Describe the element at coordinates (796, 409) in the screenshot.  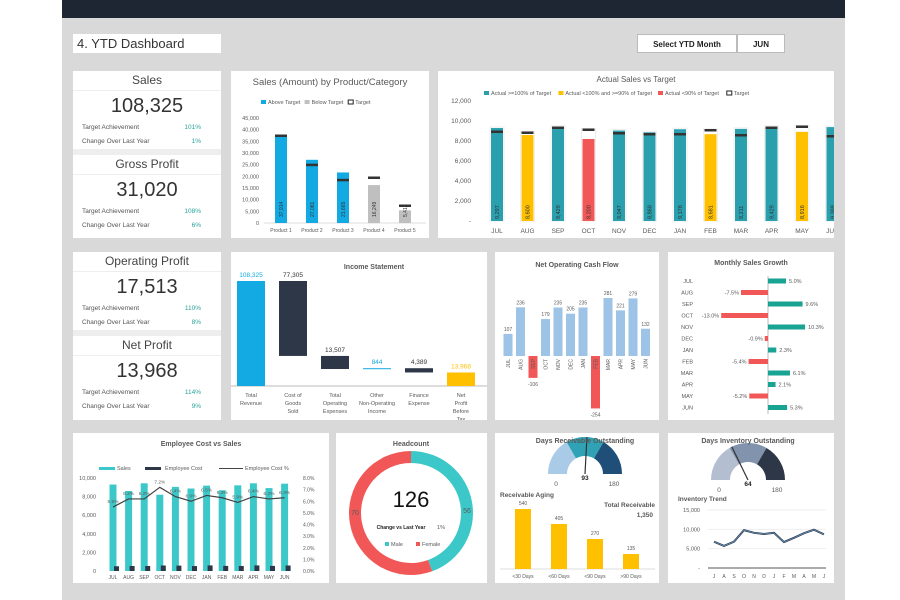
I see `bar-value-label: 5.3%` at that location.